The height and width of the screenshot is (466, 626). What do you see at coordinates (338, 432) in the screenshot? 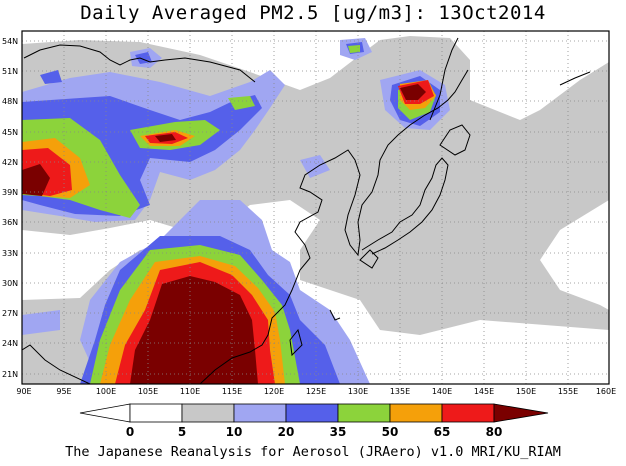
I see `colorbar-label: 35` at bounding box center [338, 432].